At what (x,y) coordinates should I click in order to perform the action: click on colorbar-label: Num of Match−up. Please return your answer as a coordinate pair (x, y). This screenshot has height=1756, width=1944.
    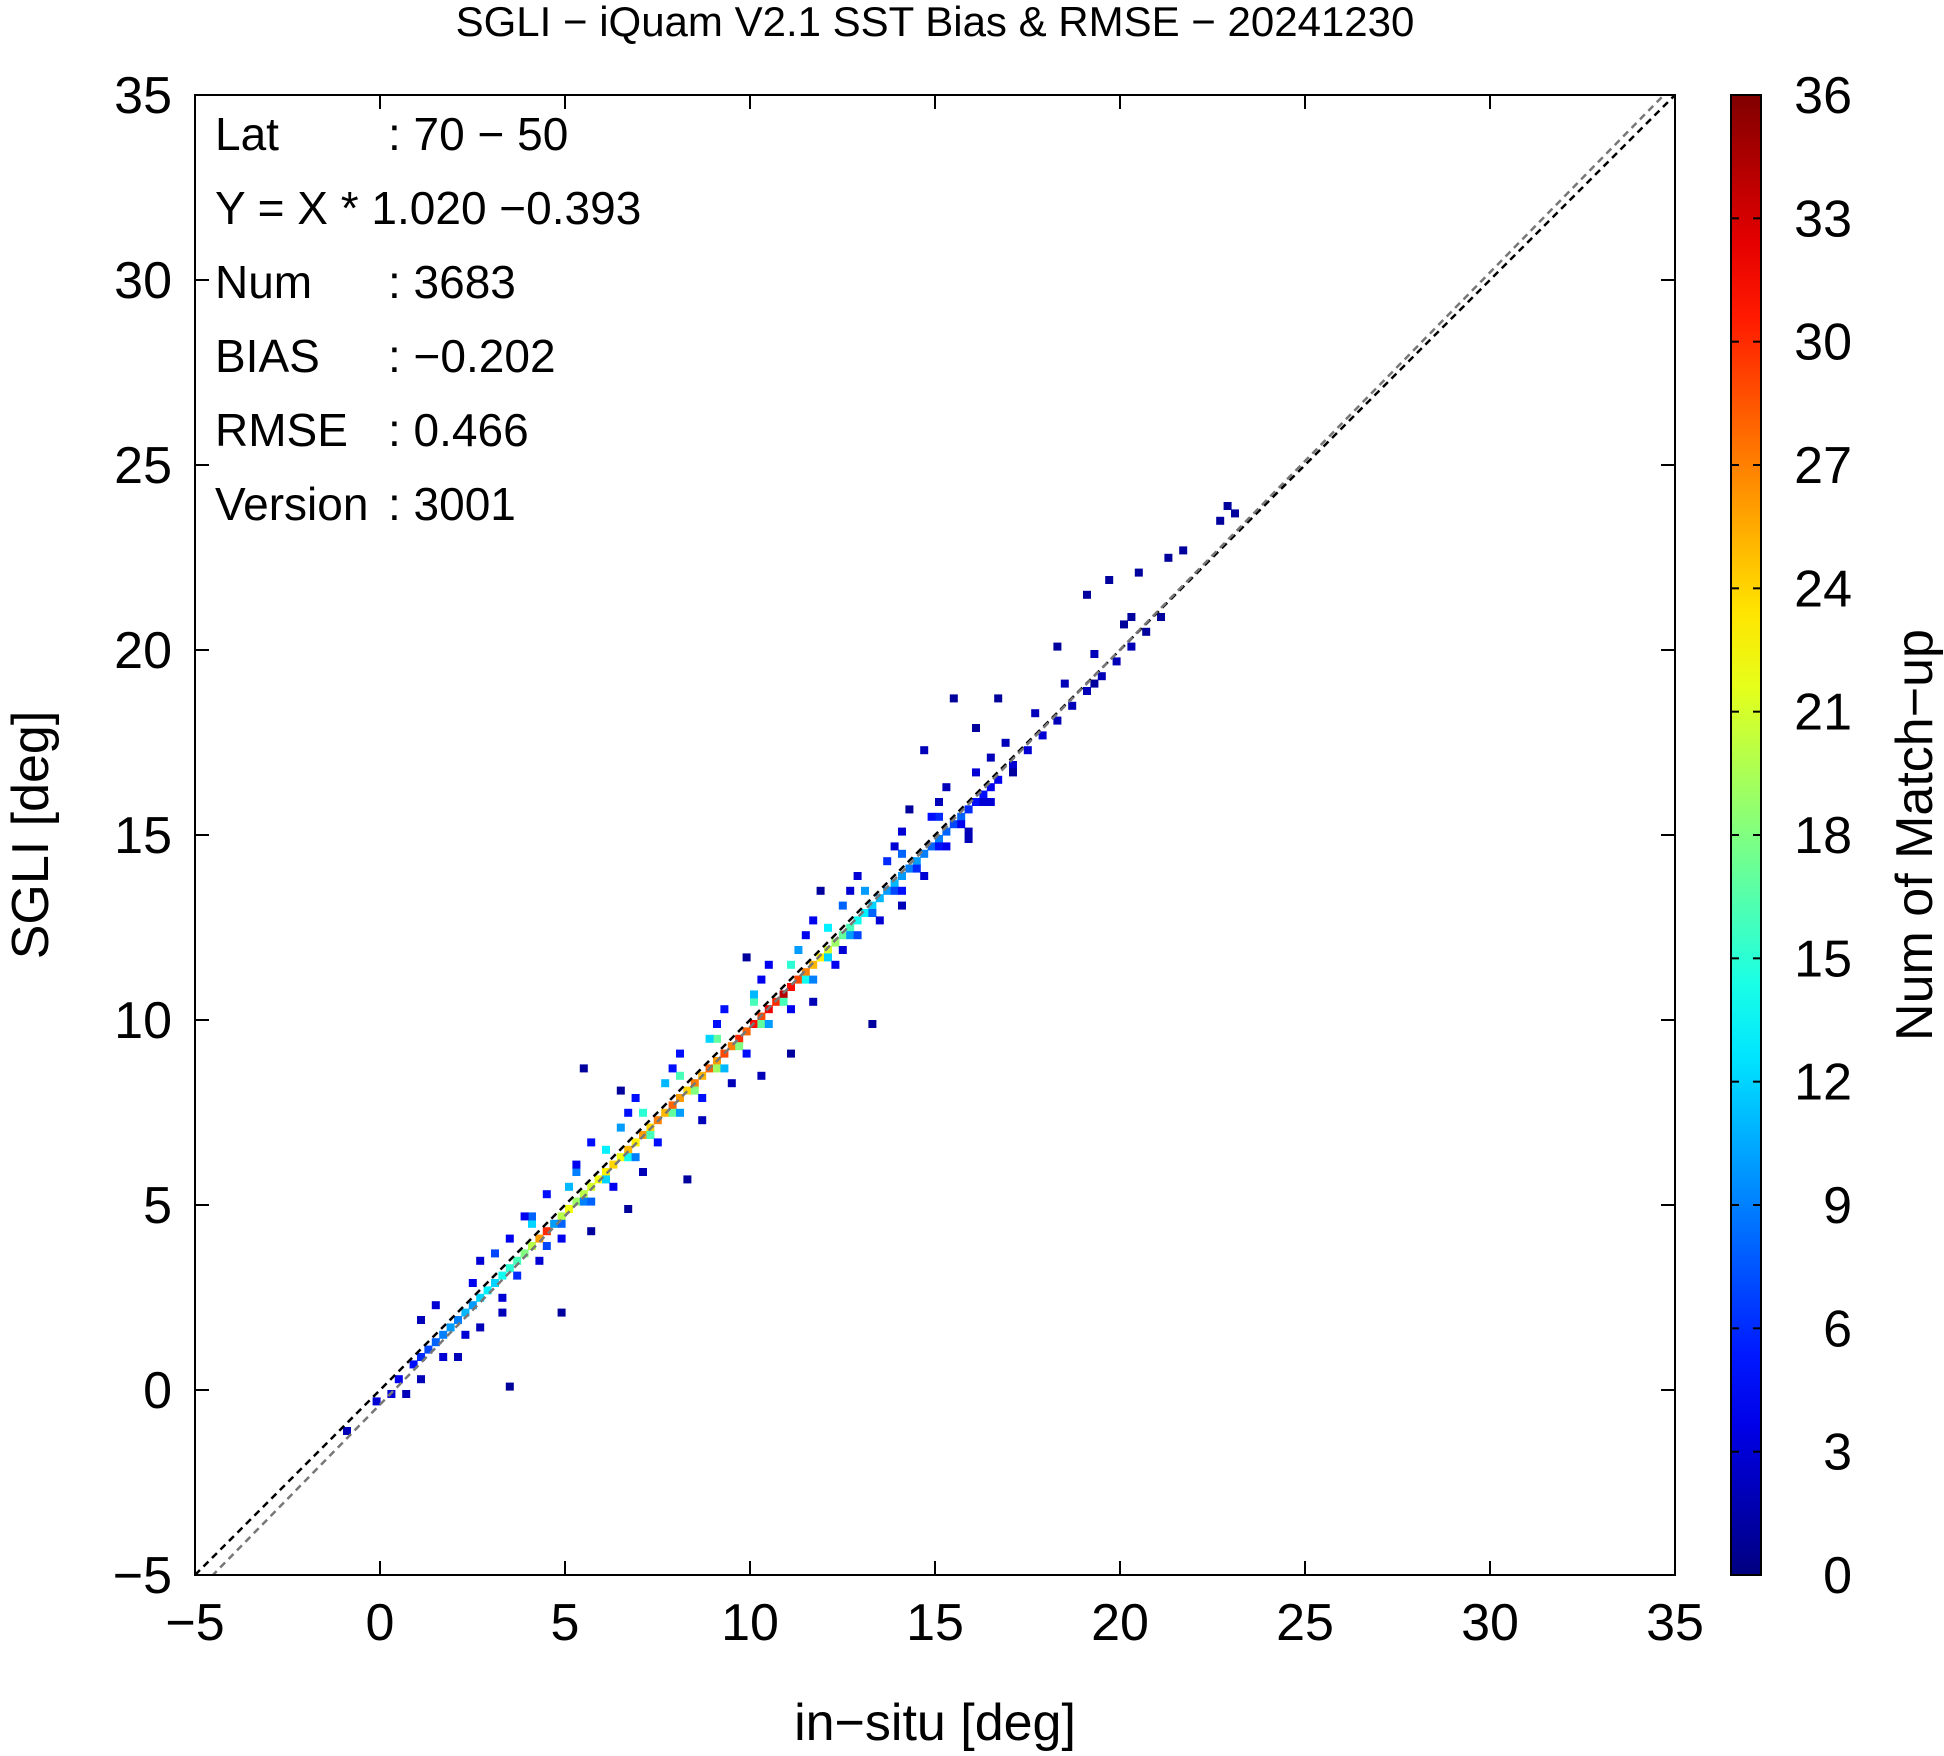
    Looking at the image, I should click on (1915, 835).